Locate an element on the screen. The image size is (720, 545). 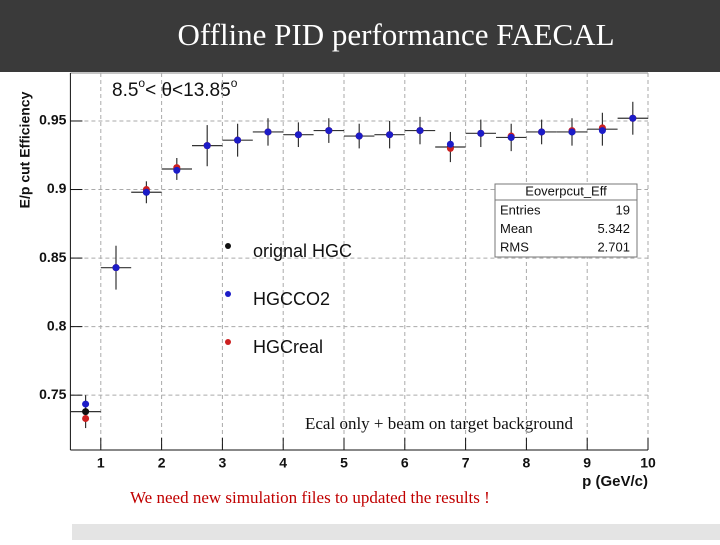
y-tick-label: 0.95 is located at coordinates (52, 120).